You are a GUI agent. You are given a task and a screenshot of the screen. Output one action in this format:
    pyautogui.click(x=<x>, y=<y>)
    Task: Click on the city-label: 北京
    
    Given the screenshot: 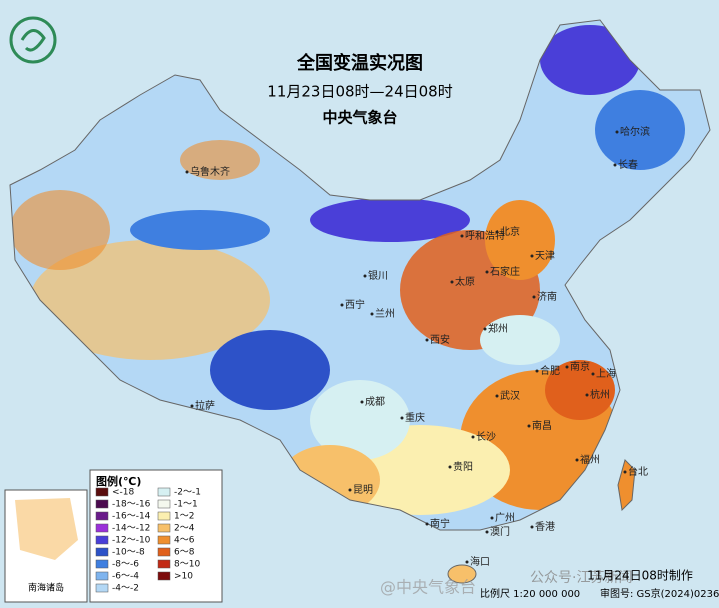 What is the action you would take?
    pyautogui.click(x=510, y=231)
    